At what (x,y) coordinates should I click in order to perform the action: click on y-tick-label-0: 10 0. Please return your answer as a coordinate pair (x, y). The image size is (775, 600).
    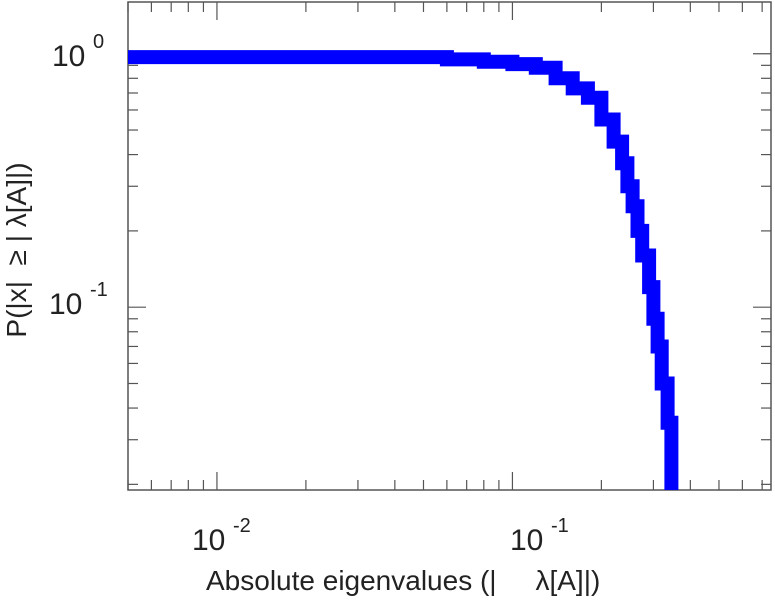
    Looking at the image, I should click on (78, 52).